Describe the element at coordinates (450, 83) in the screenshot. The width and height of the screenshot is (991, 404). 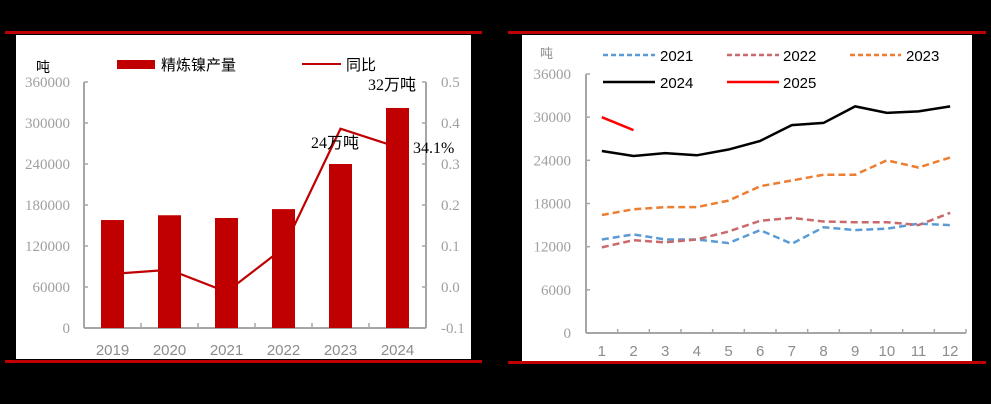
I see `left-y2-tick: 0.5` at that location.